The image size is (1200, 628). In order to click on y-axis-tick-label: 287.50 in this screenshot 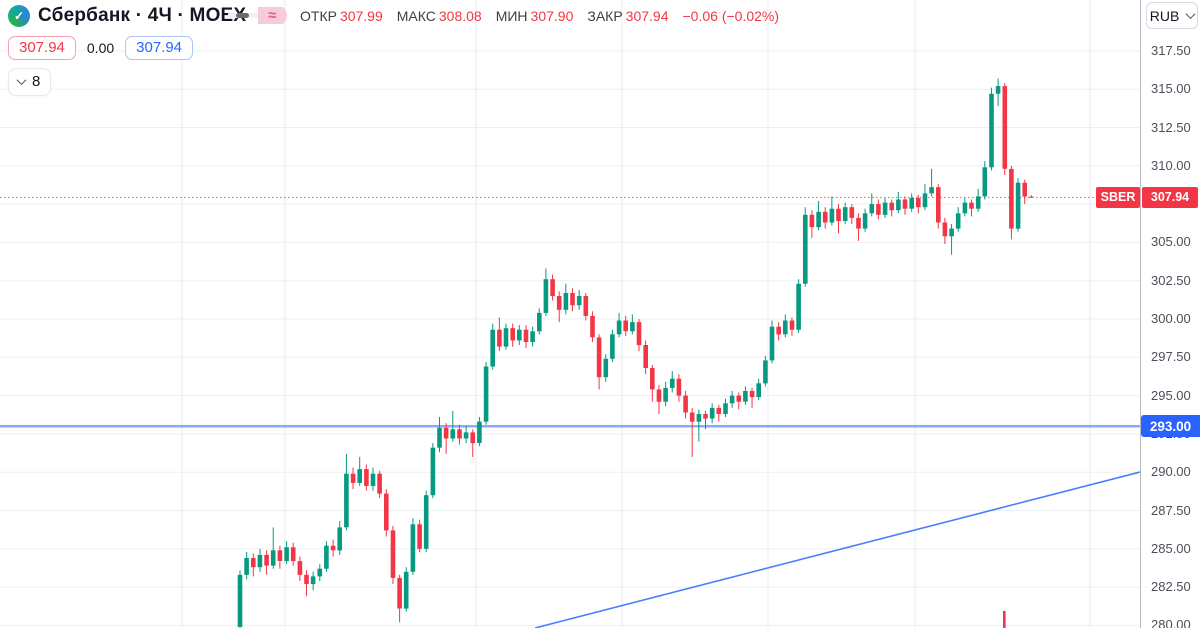, I will do `click(1171, 510)`.